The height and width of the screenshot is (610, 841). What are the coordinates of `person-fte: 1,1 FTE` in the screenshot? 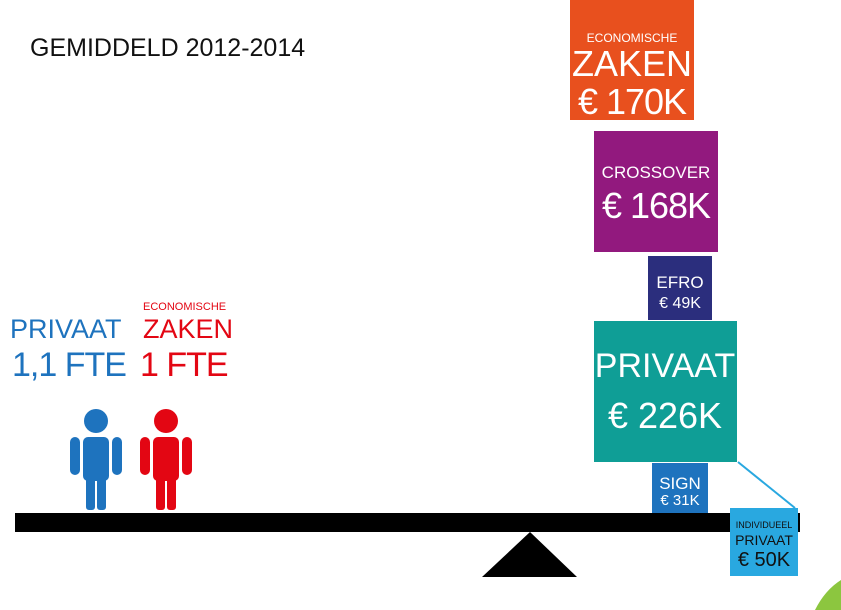 It's located at (69, 365).